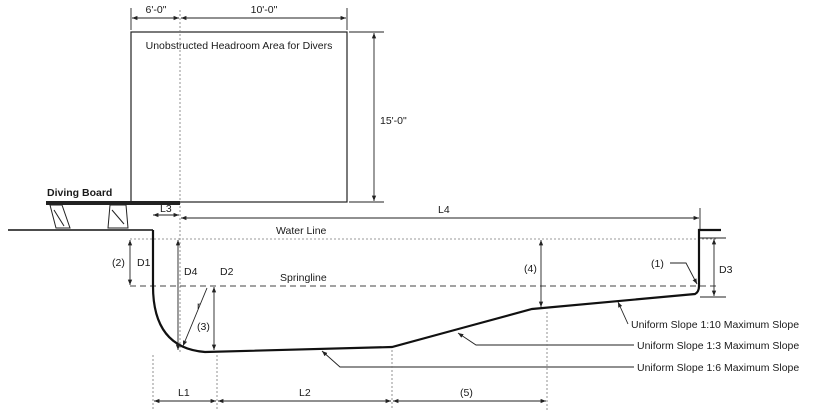  What do you see at coordinates (239, 46) in the screenshot?
I see `headroom-label: Unobstructed Headroom Area for Divers` at bounding box center [239, 46].